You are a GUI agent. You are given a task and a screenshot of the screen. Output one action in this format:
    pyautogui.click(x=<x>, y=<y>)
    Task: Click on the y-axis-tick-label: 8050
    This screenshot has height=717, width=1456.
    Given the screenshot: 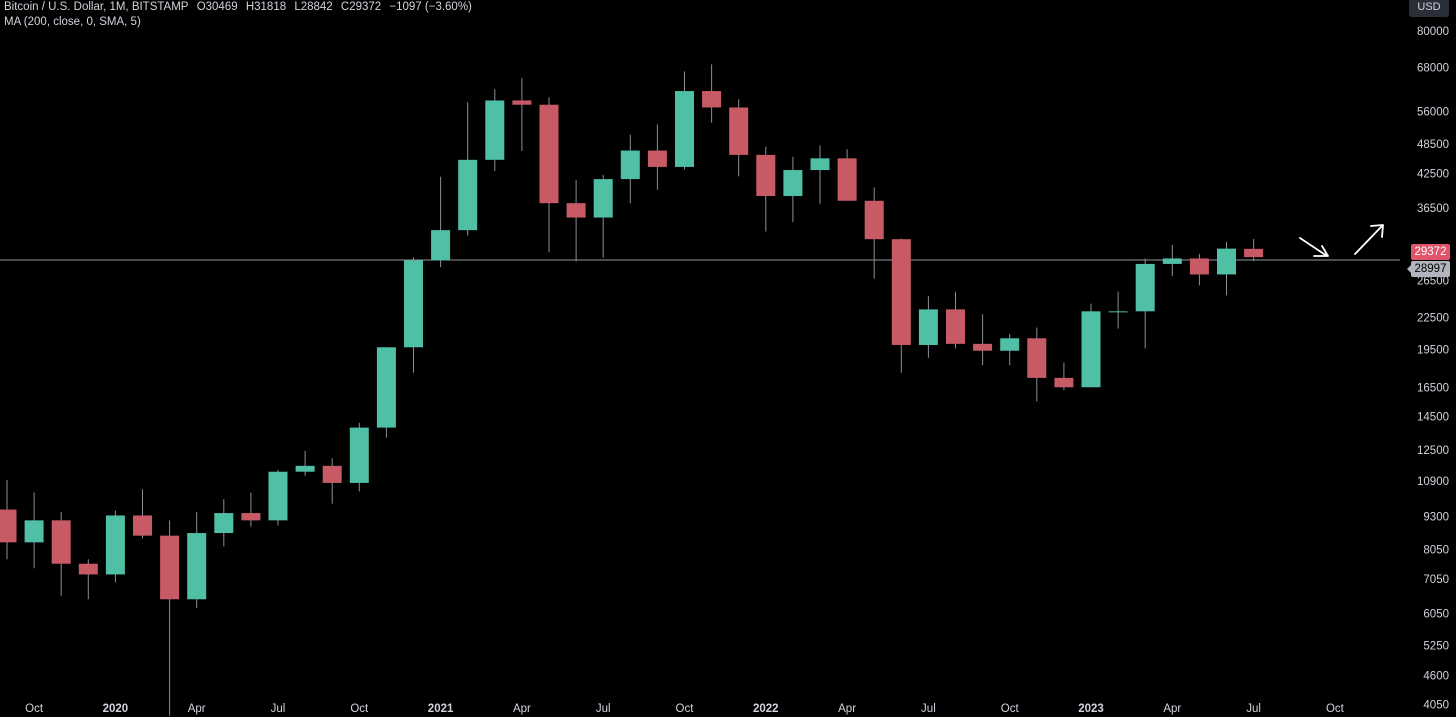 What is the action you would take?
    pyautogui.click(x=1436, y=550)
    